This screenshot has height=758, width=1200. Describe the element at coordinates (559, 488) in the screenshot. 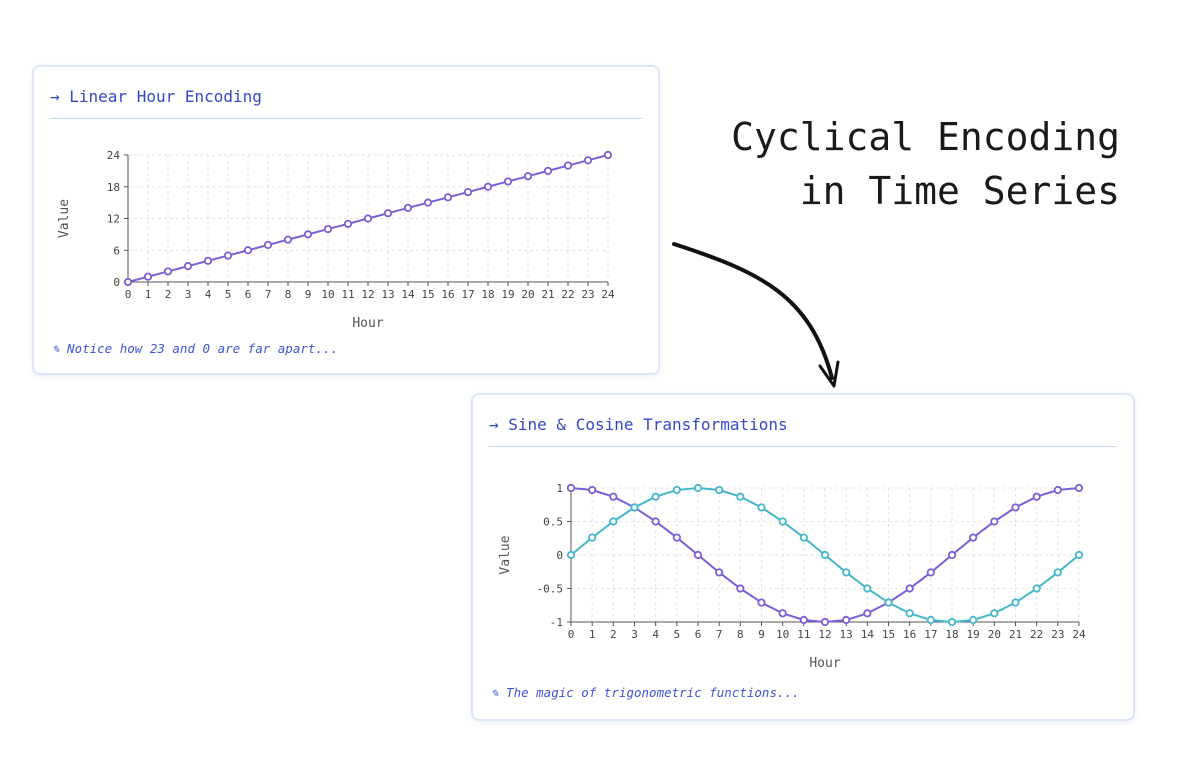

I see `y-tick-label: 1` at that location.